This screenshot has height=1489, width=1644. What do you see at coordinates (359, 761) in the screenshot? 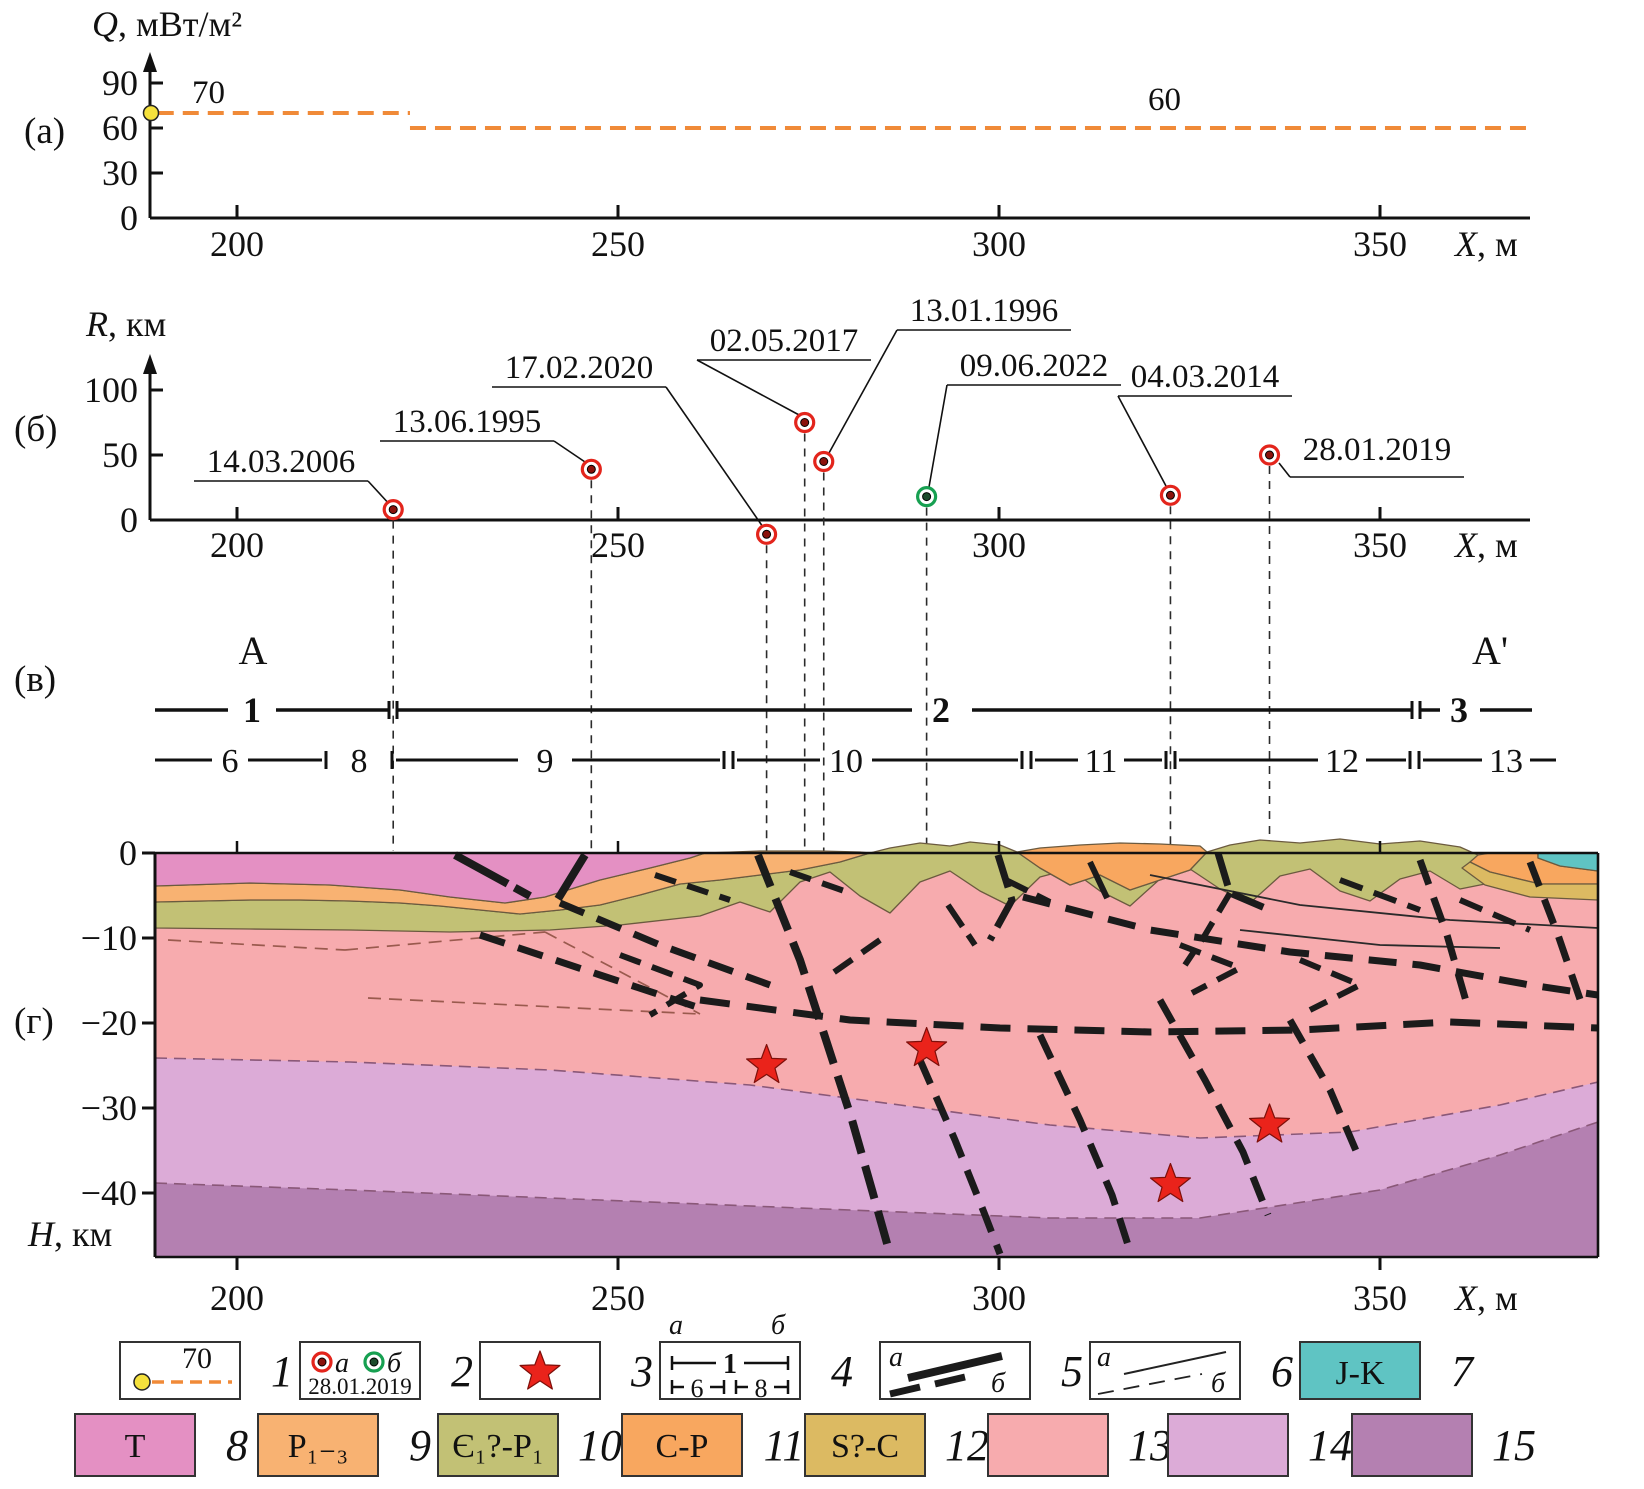
I see `profile-subsegment-label: 8` at bounding box center [359, 761].